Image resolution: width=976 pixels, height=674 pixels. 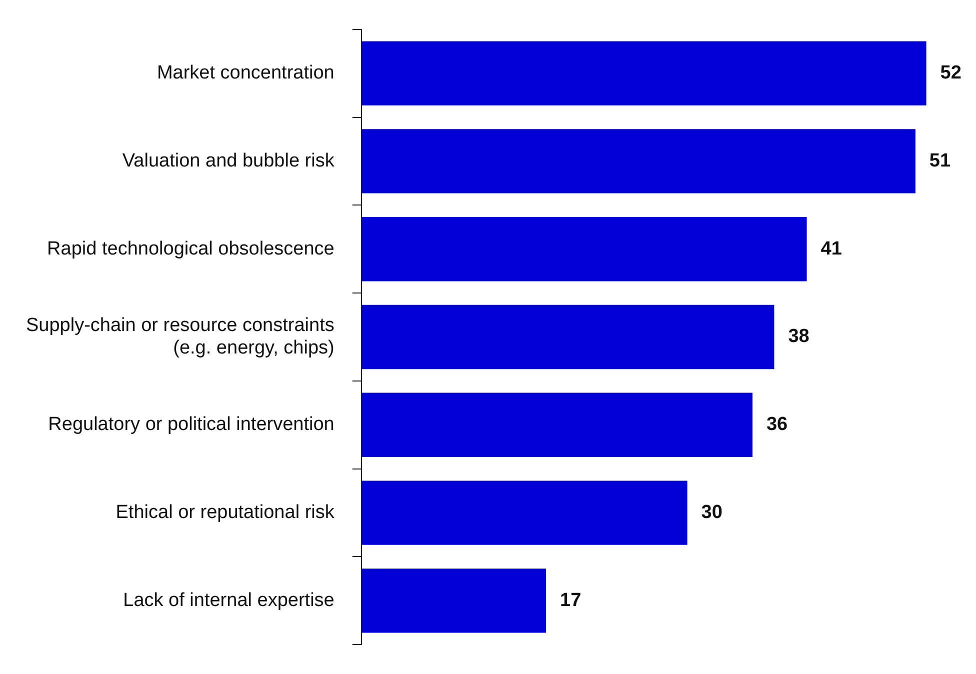 I want to click on y-tick-label: Rapid technological obsolescence, so click(x=190, y=249).